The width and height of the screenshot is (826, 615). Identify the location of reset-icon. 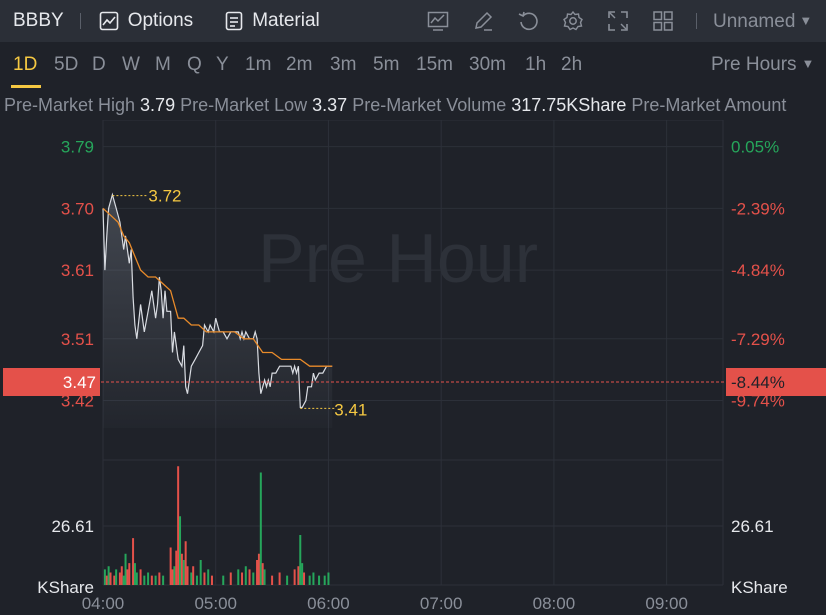
(528, 21).